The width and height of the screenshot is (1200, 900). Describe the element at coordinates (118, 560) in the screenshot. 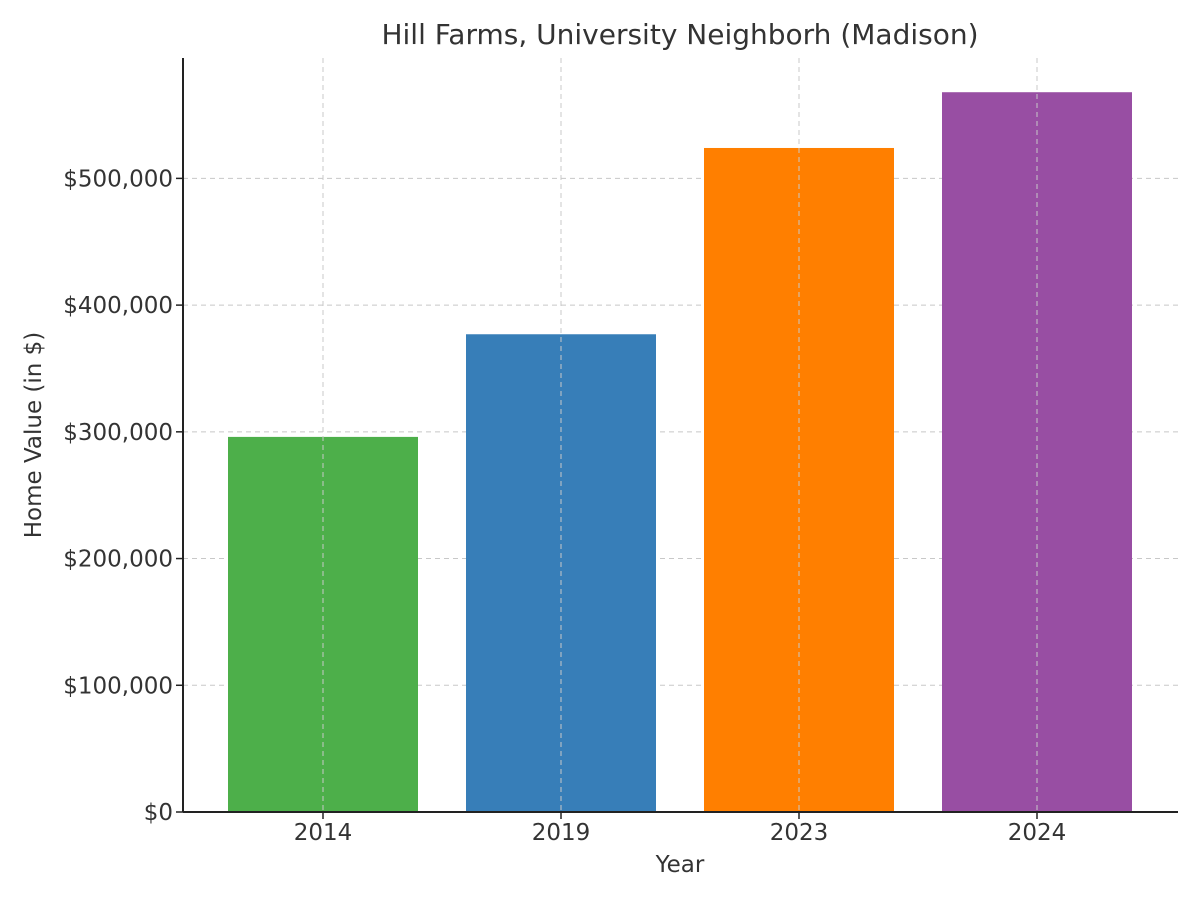

I see `y-tick-label: $200,000` at that location.